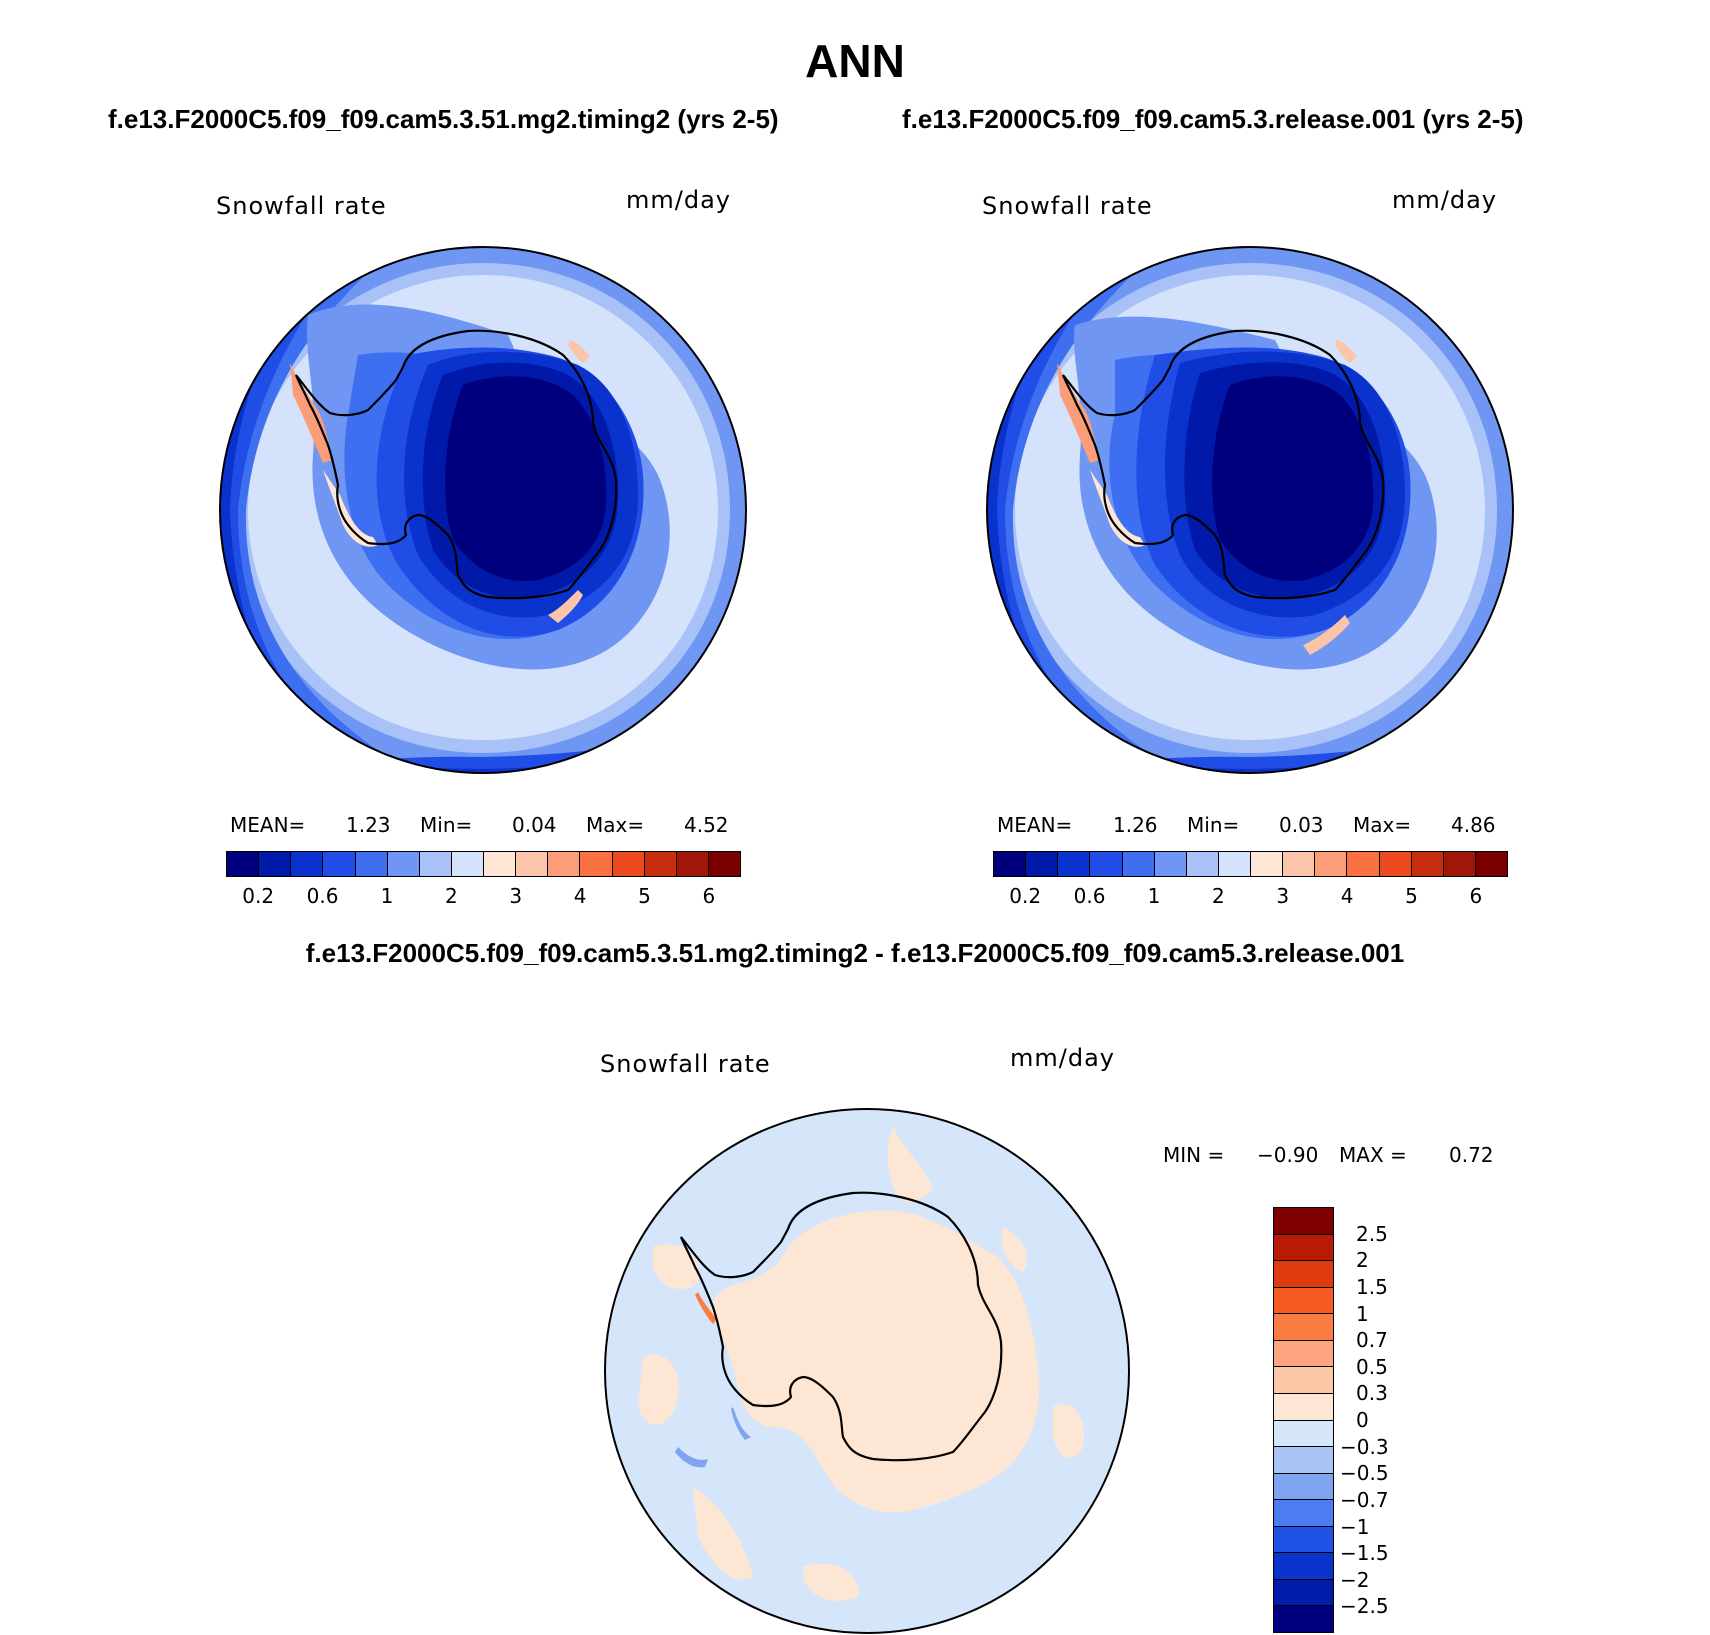 The height and width of the screenshot is (1635, 1710). What do you see at coordinates (1288, 1155) in the screenshot?
I see `diff-min-value: −0.90` at bounding box center [1288, 1155].